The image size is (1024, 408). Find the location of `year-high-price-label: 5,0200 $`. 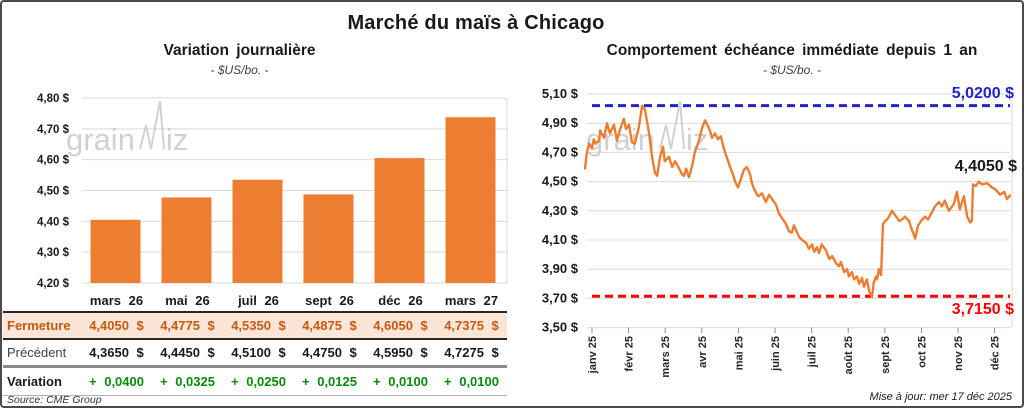

year-high-price-label: 5,0200 $ is located at coordinates (982, 93).